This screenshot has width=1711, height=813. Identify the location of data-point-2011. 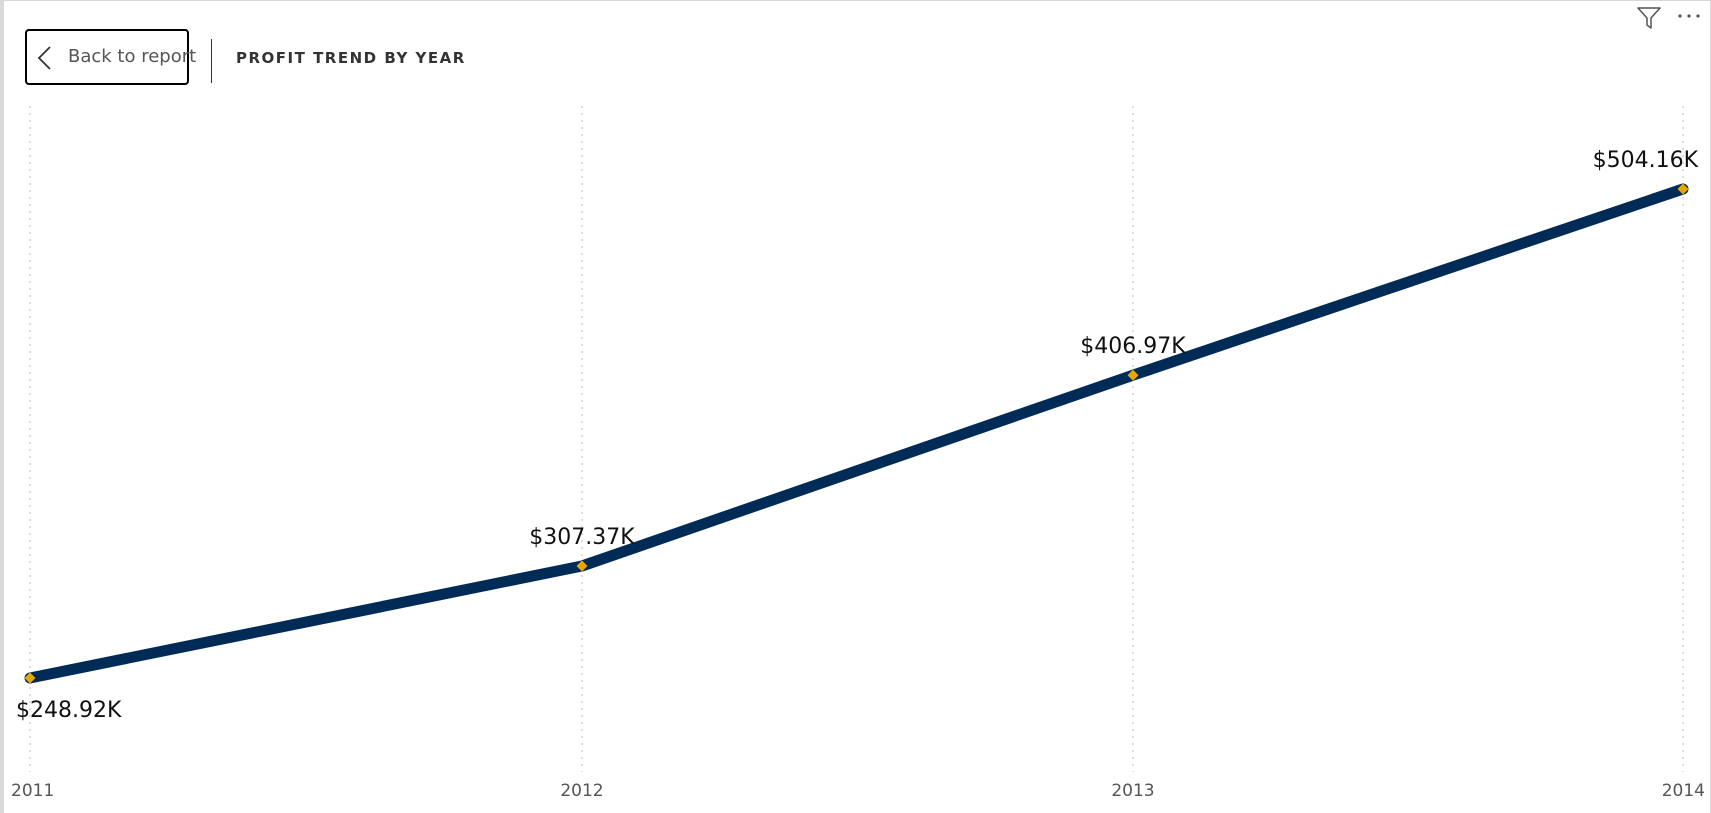
(30, 678).